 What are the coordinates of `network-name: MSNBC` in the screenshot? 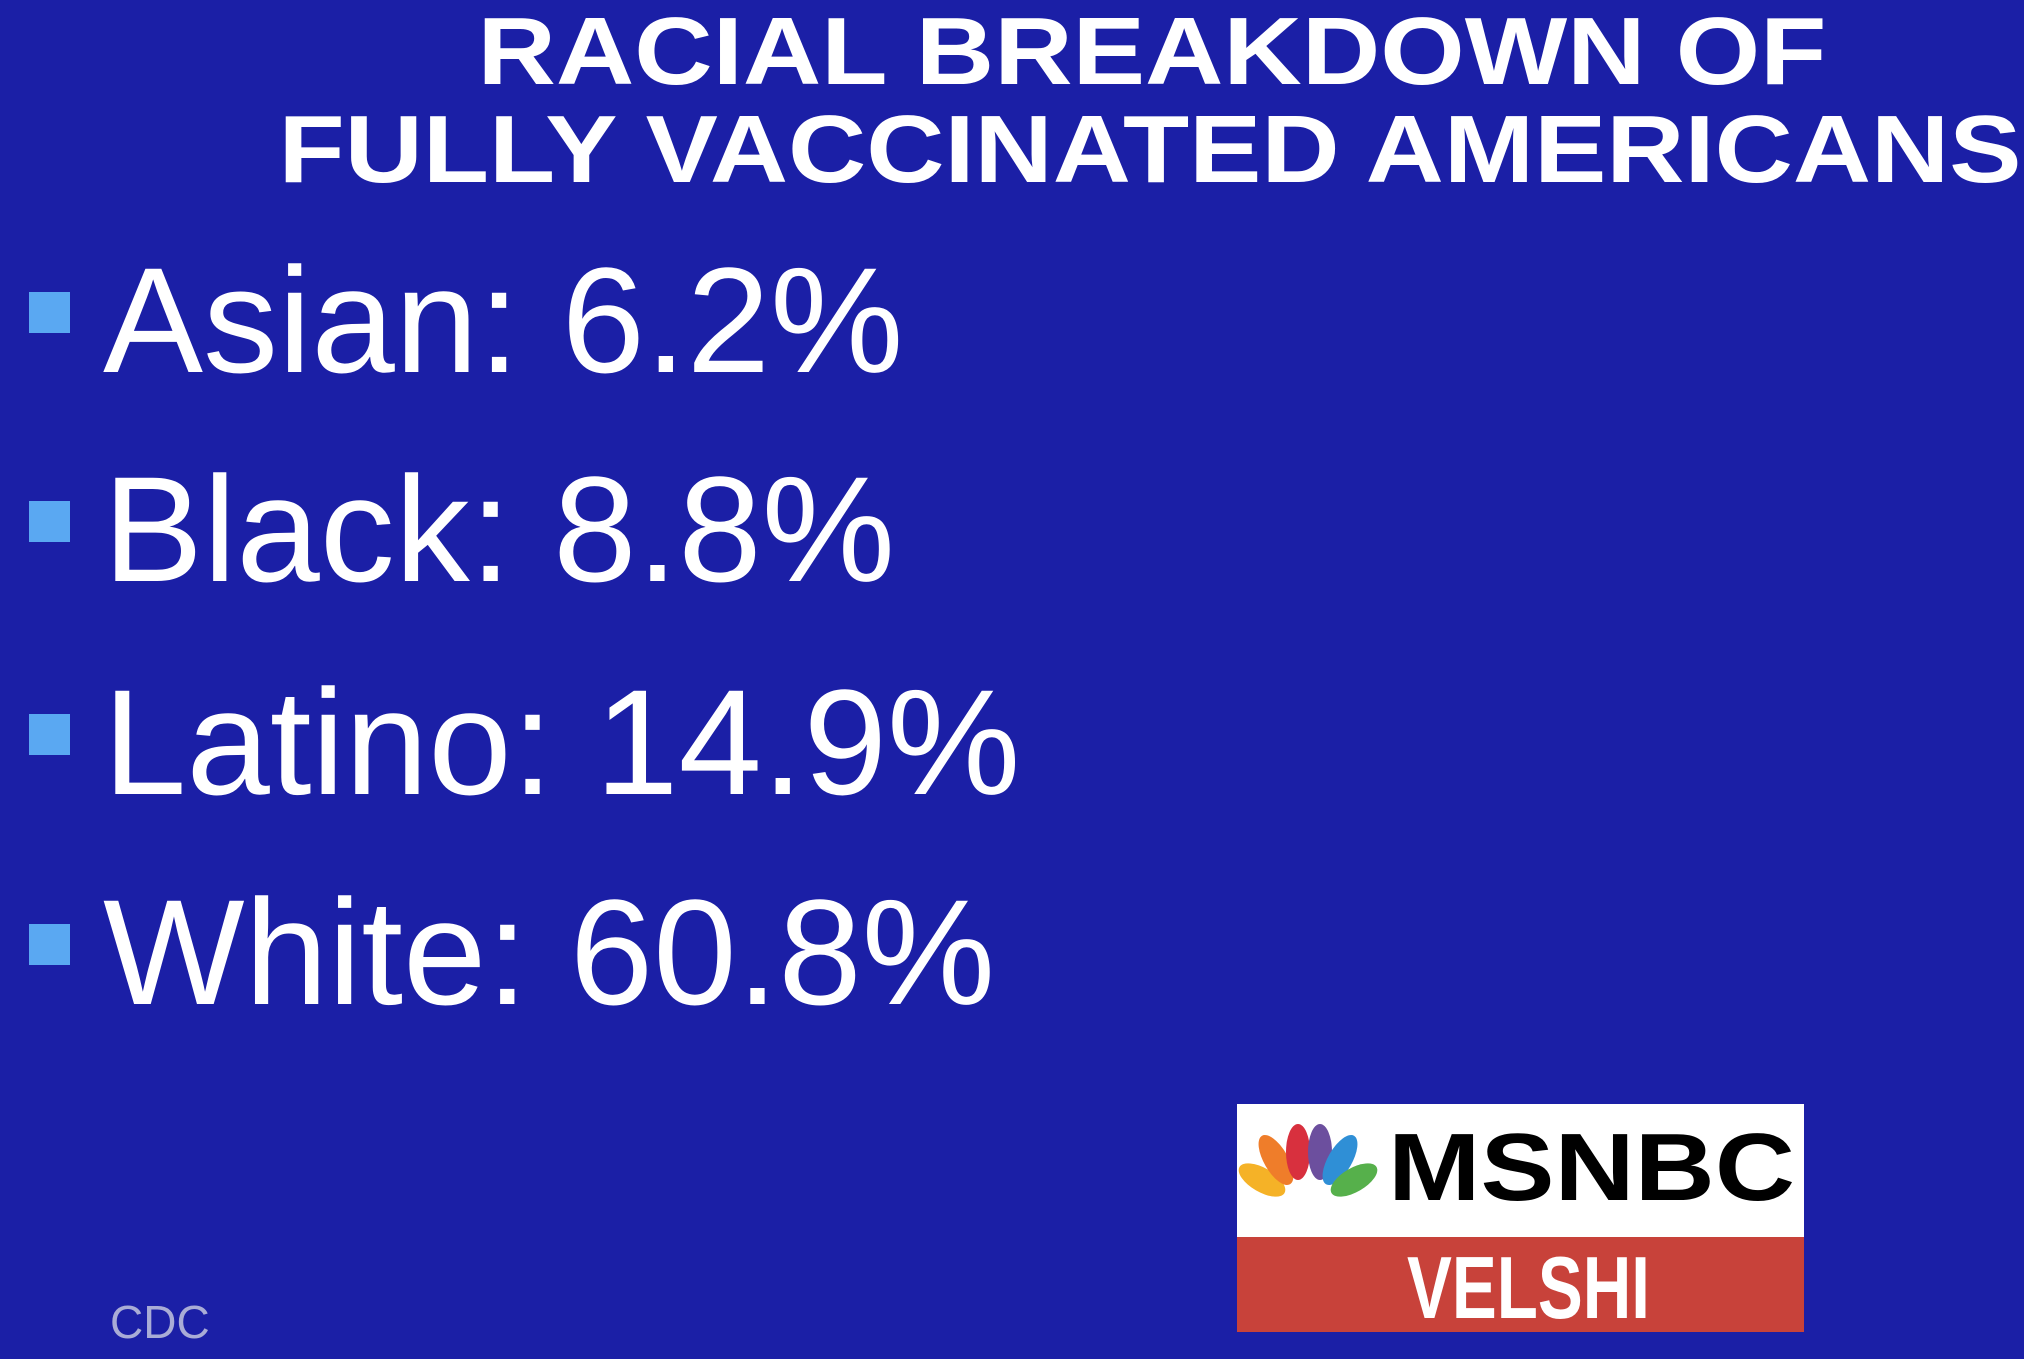 It's located at (1591, 1167).